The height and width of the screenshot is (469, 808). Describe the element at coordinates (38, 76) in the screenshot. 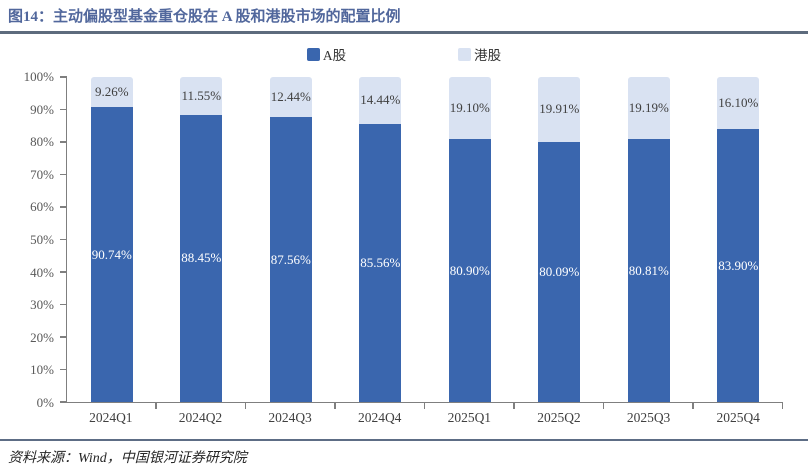

I see `y-tick-label: 100%` at that location.